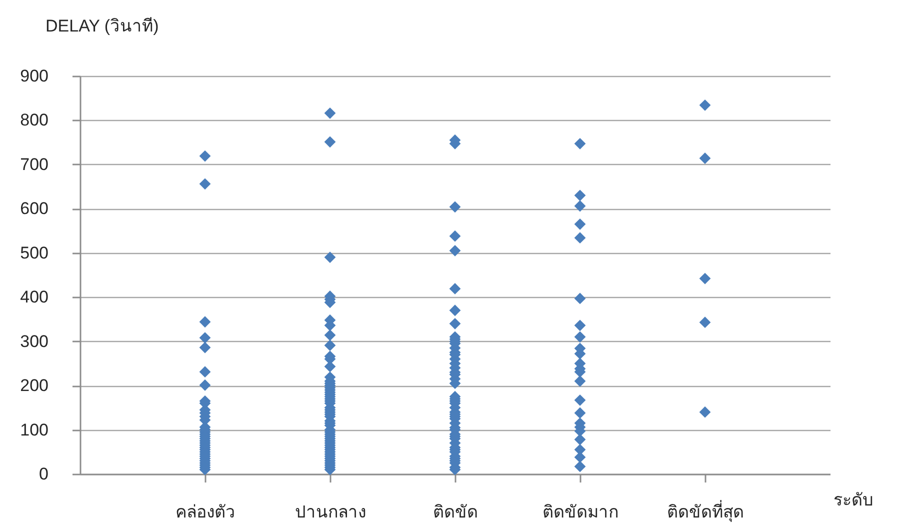 This screenshot has width=899, height=532. What do you see at coordinates (34, 386) in the screenshot?
I see `y-tick-label: 200` at bounding box center [34, 386].